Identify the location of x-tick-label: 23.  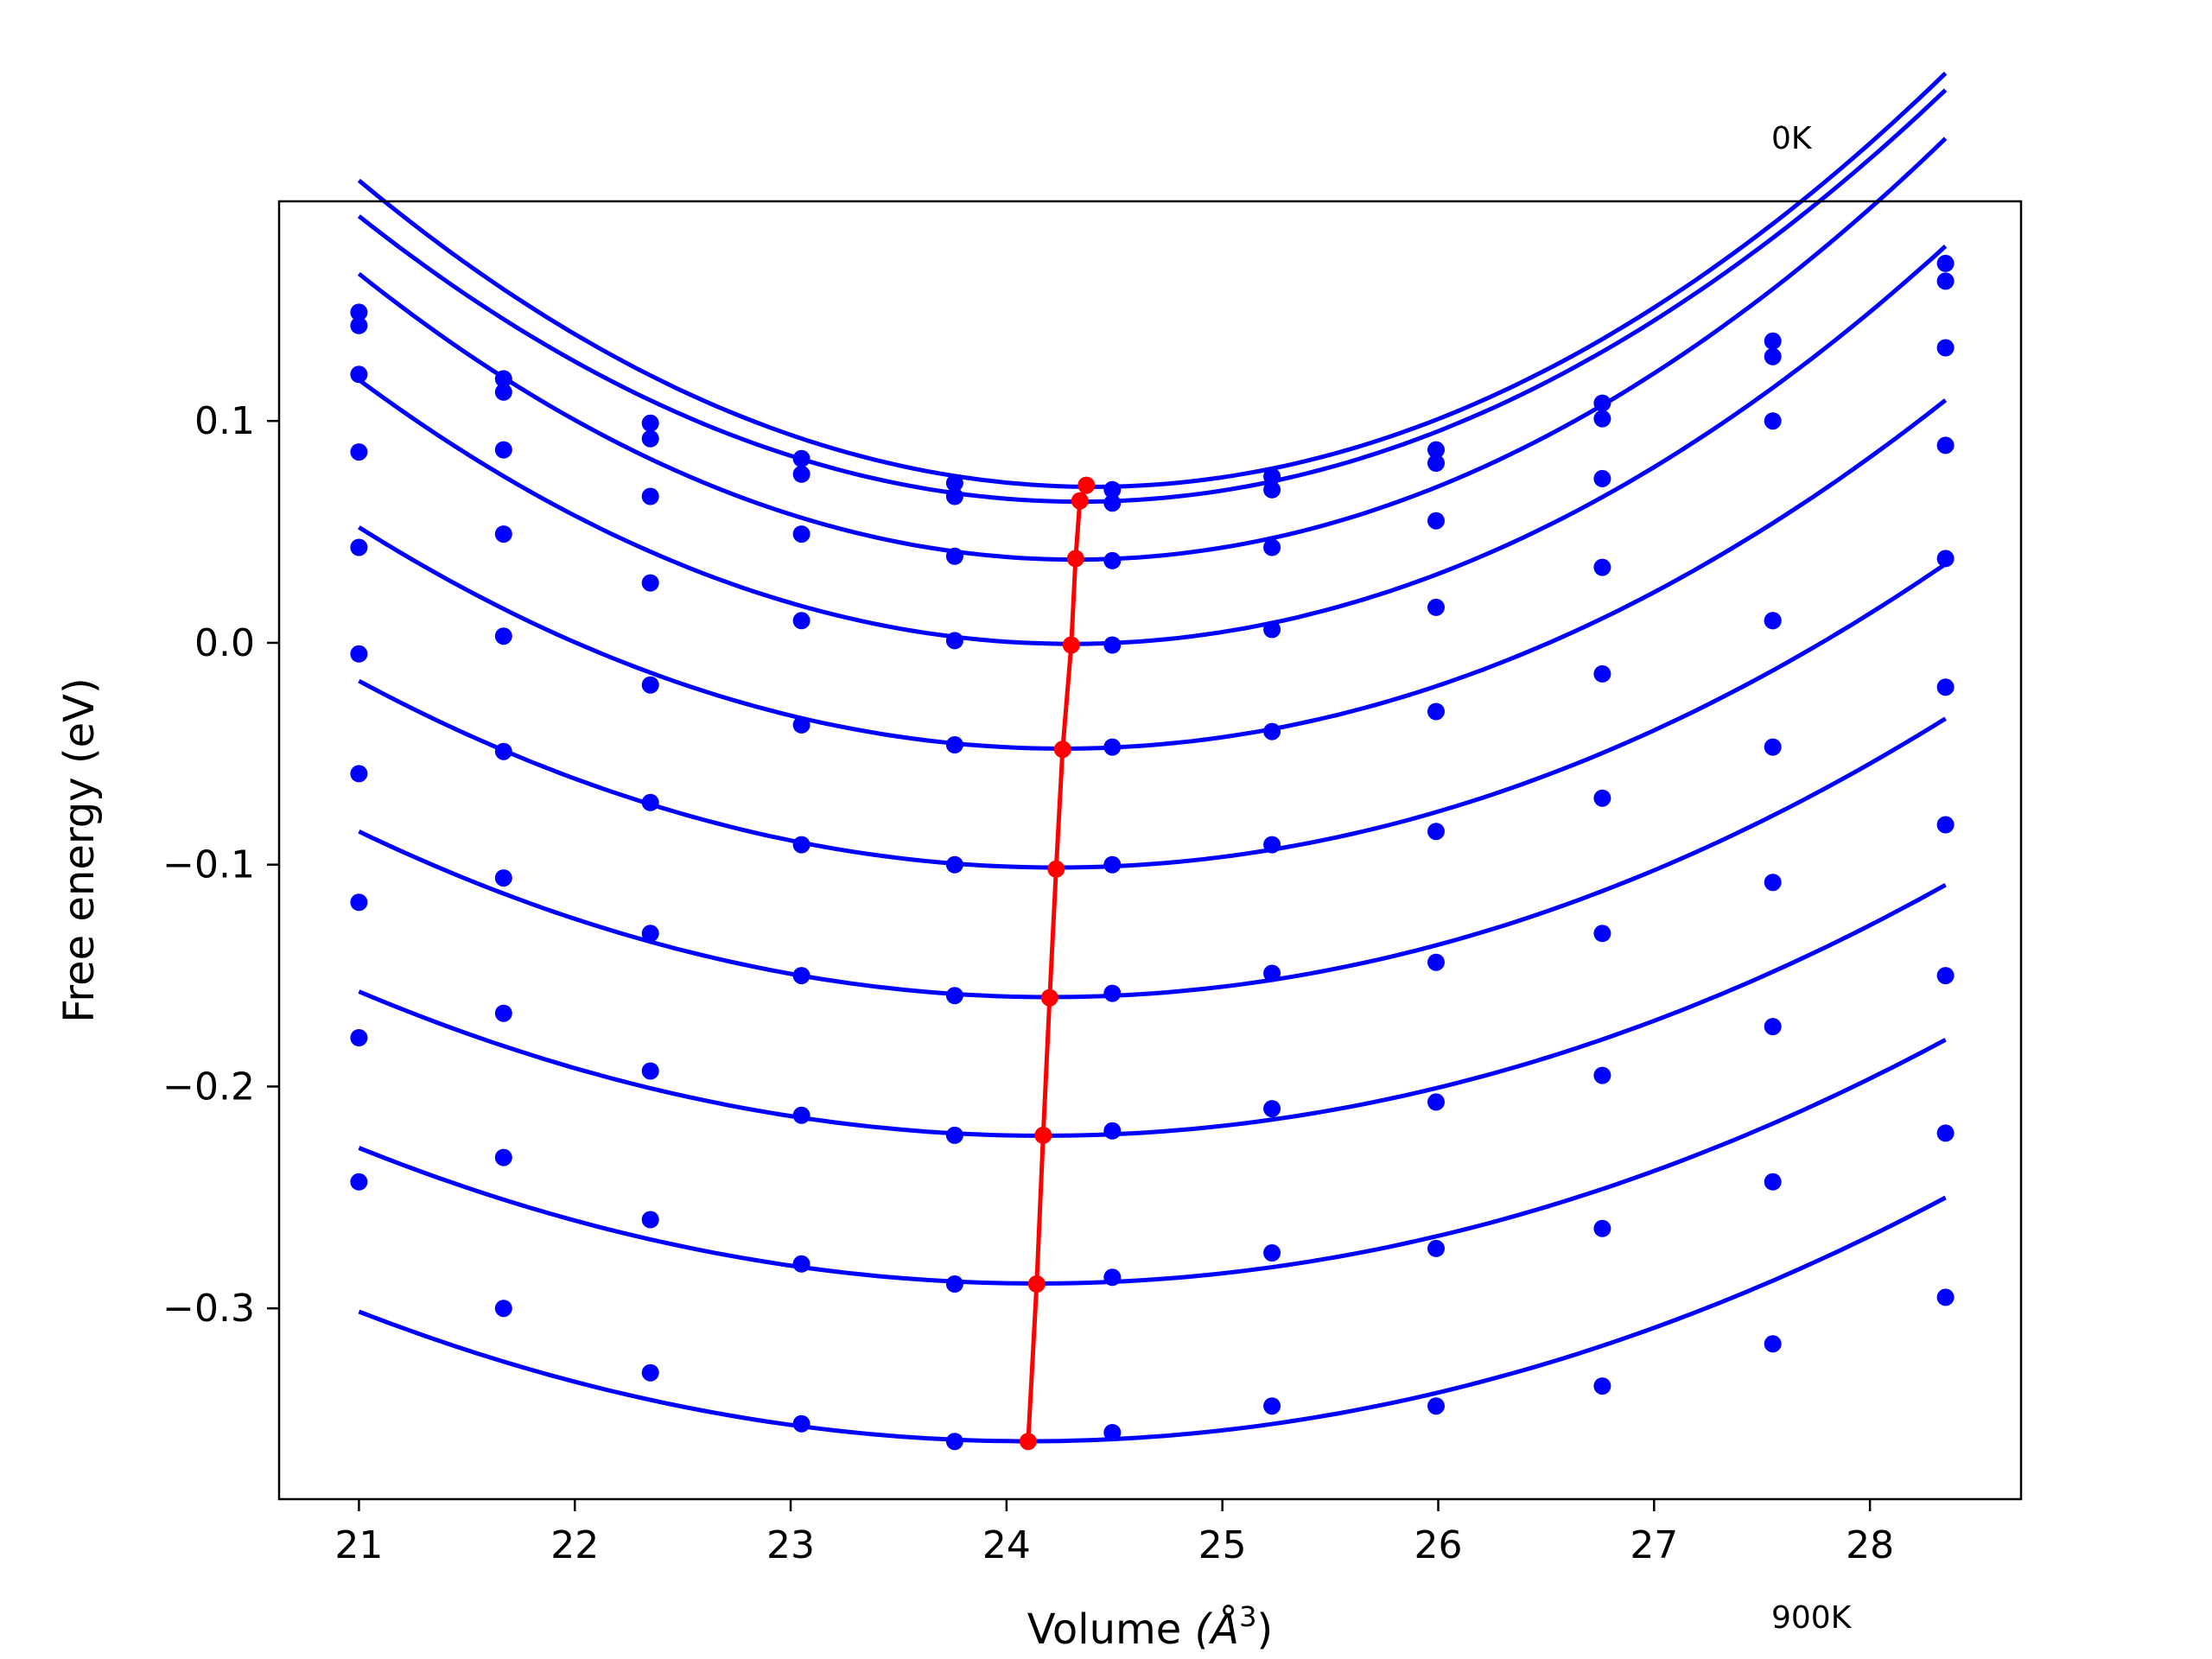
(790, 1545).